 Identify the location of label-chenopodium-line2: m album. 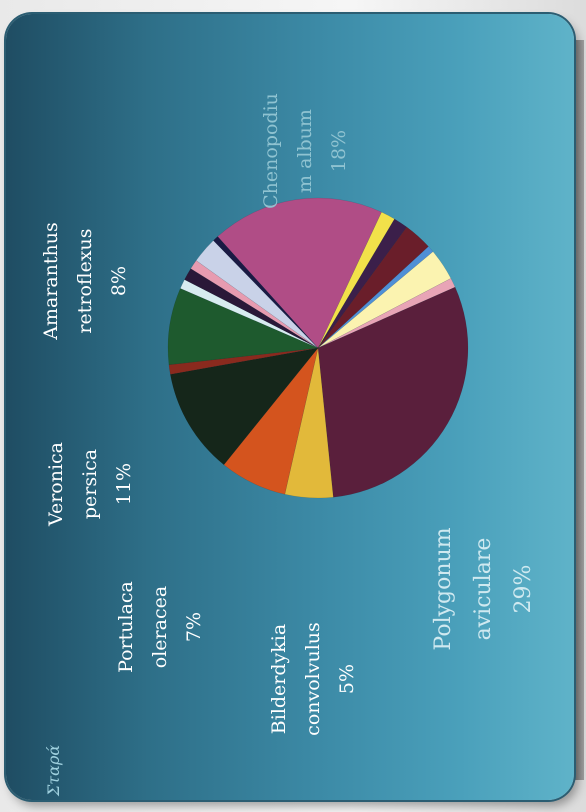
(305, 151).